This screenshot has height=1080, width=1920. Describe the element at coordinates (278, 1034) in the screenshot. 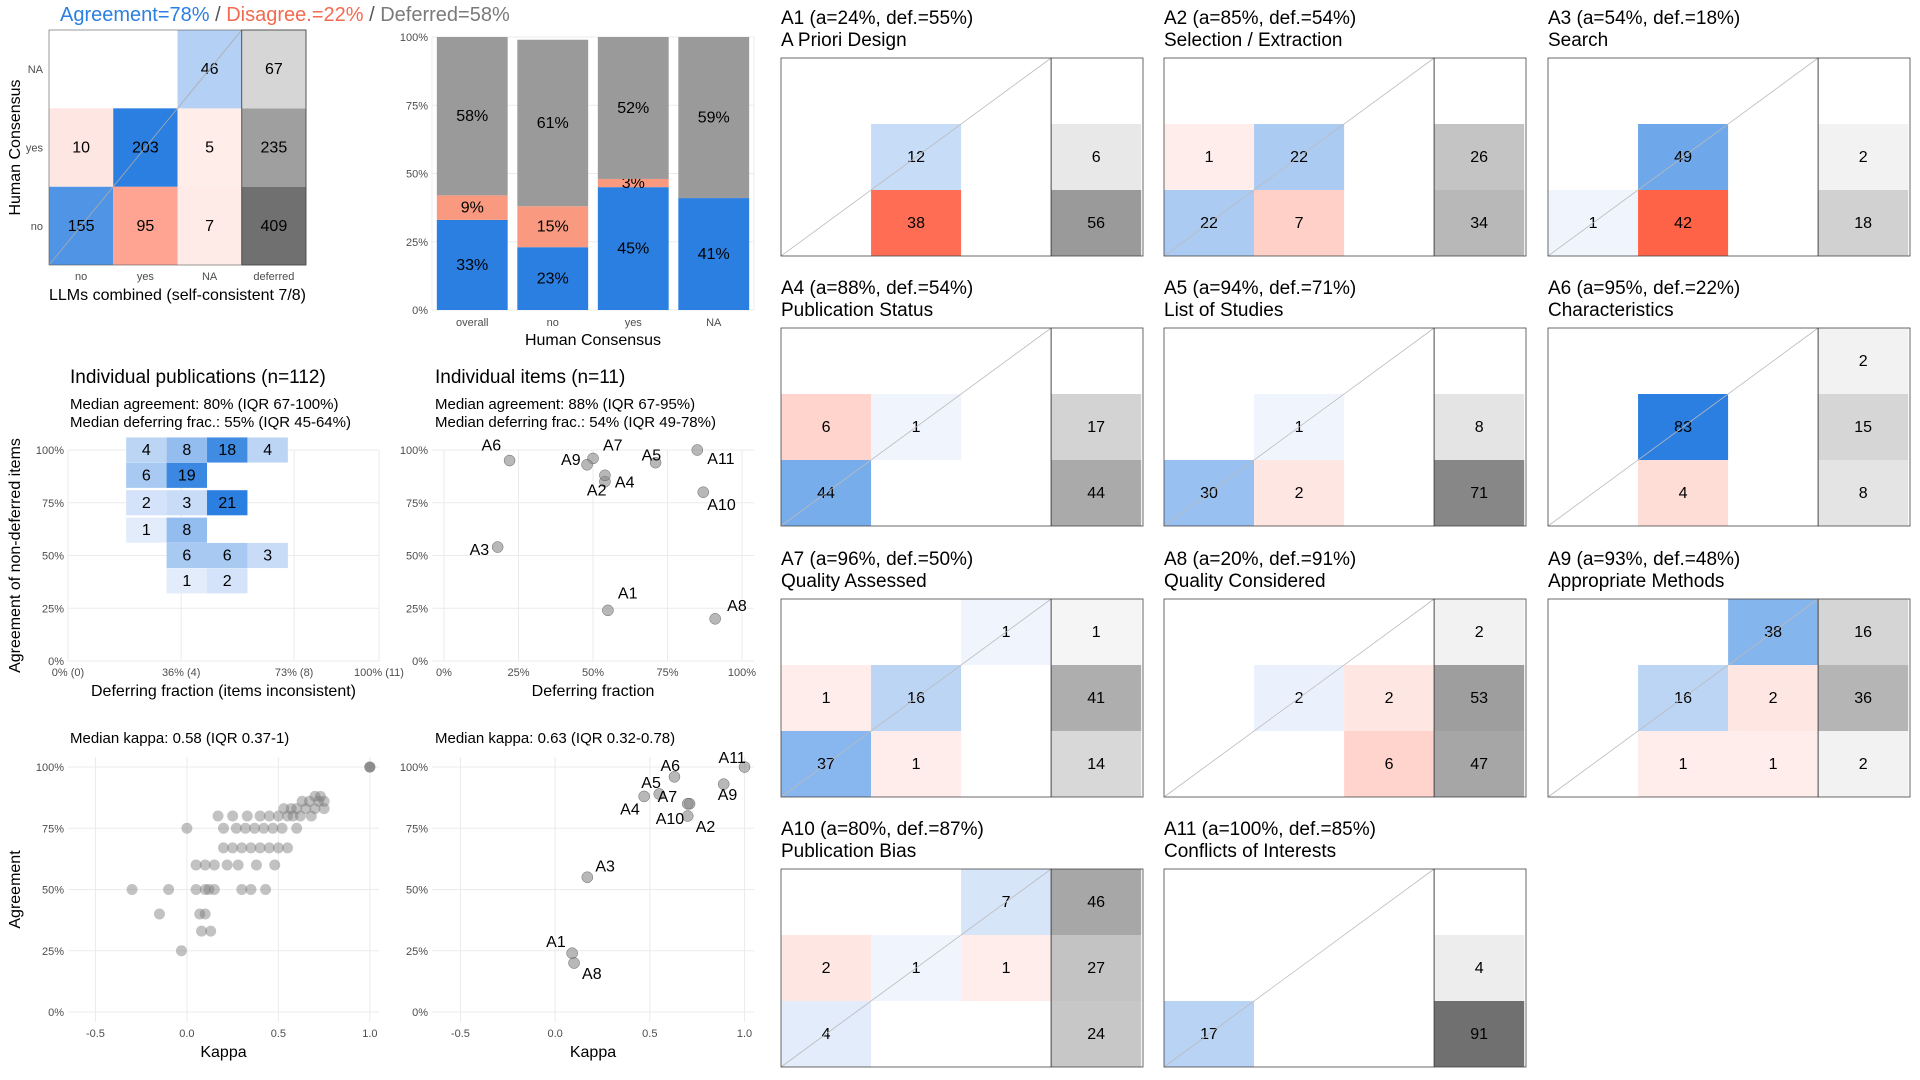

I see `x-tick-label: 0.5` at that location.